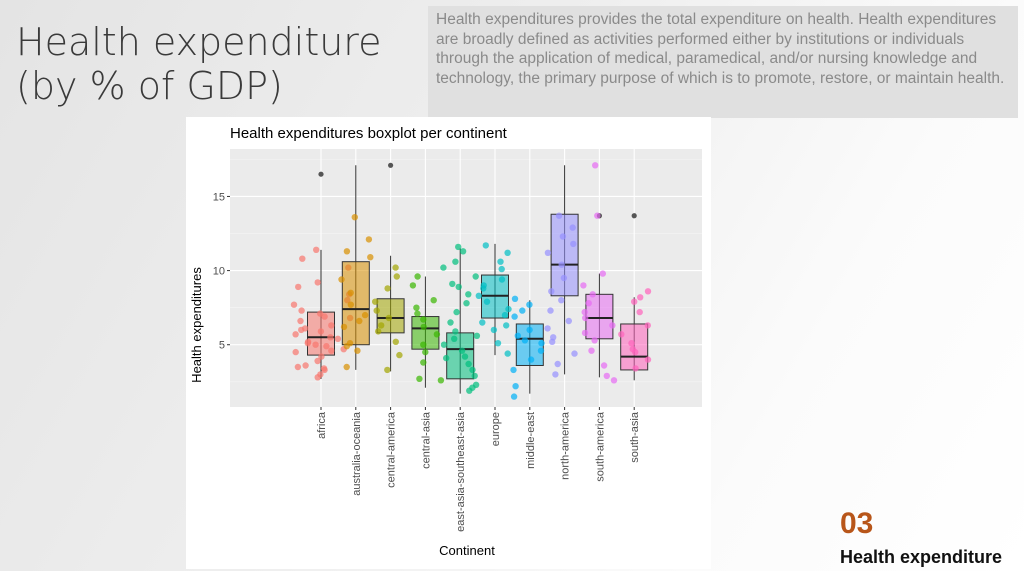 This screenshot has width=1024, height=571. What do you see at coordinates (857, 523) in the screenshot?
I see `section-number: 03` at bounding box center [857, 523].